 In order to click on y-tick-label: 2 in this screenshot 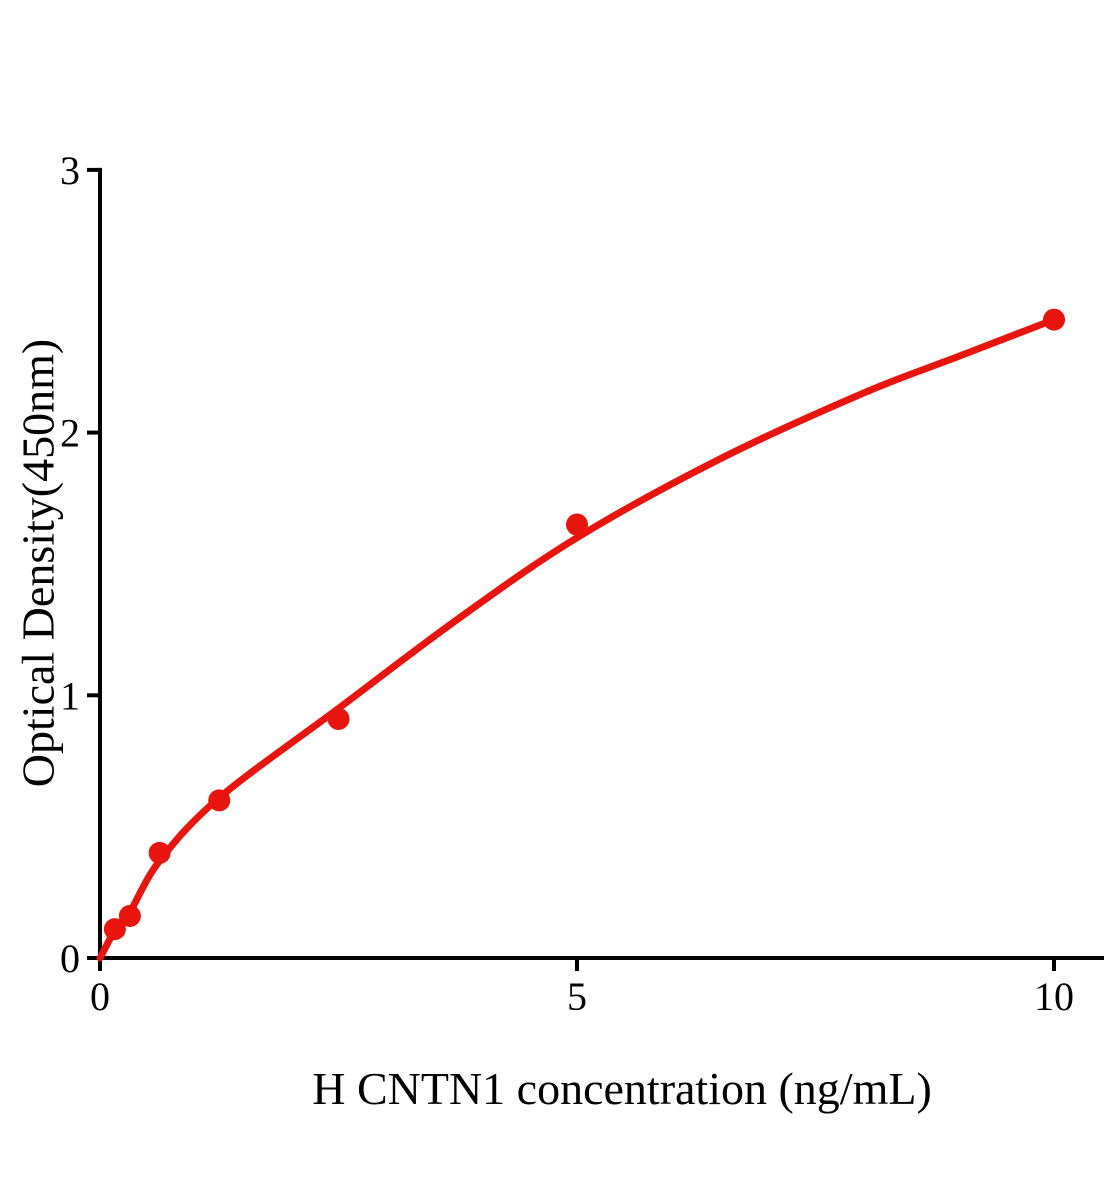, I will do `click(70, 433)`.